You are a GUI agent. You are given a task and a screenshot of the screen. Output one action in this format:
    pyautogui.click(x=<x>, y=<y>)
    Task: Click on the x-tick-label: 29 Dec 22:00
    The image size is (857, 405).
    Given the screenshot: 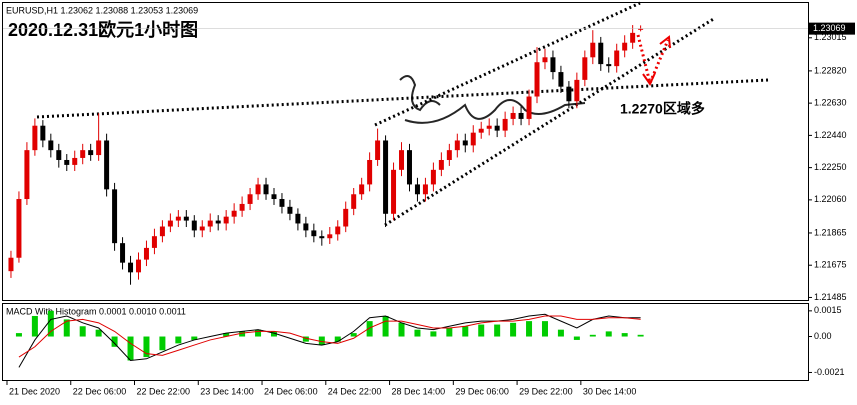 What is the action you would take?
    pyautogui.click(x=546, y=391)
    